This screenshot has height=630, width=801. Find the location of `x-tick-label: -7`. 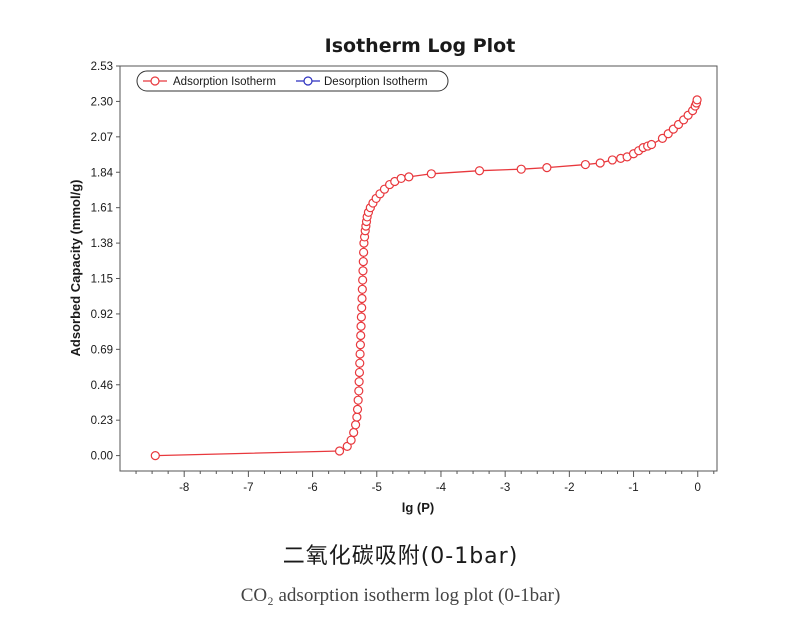

x-tick-label: -7 is located at coordinates (248, 488).